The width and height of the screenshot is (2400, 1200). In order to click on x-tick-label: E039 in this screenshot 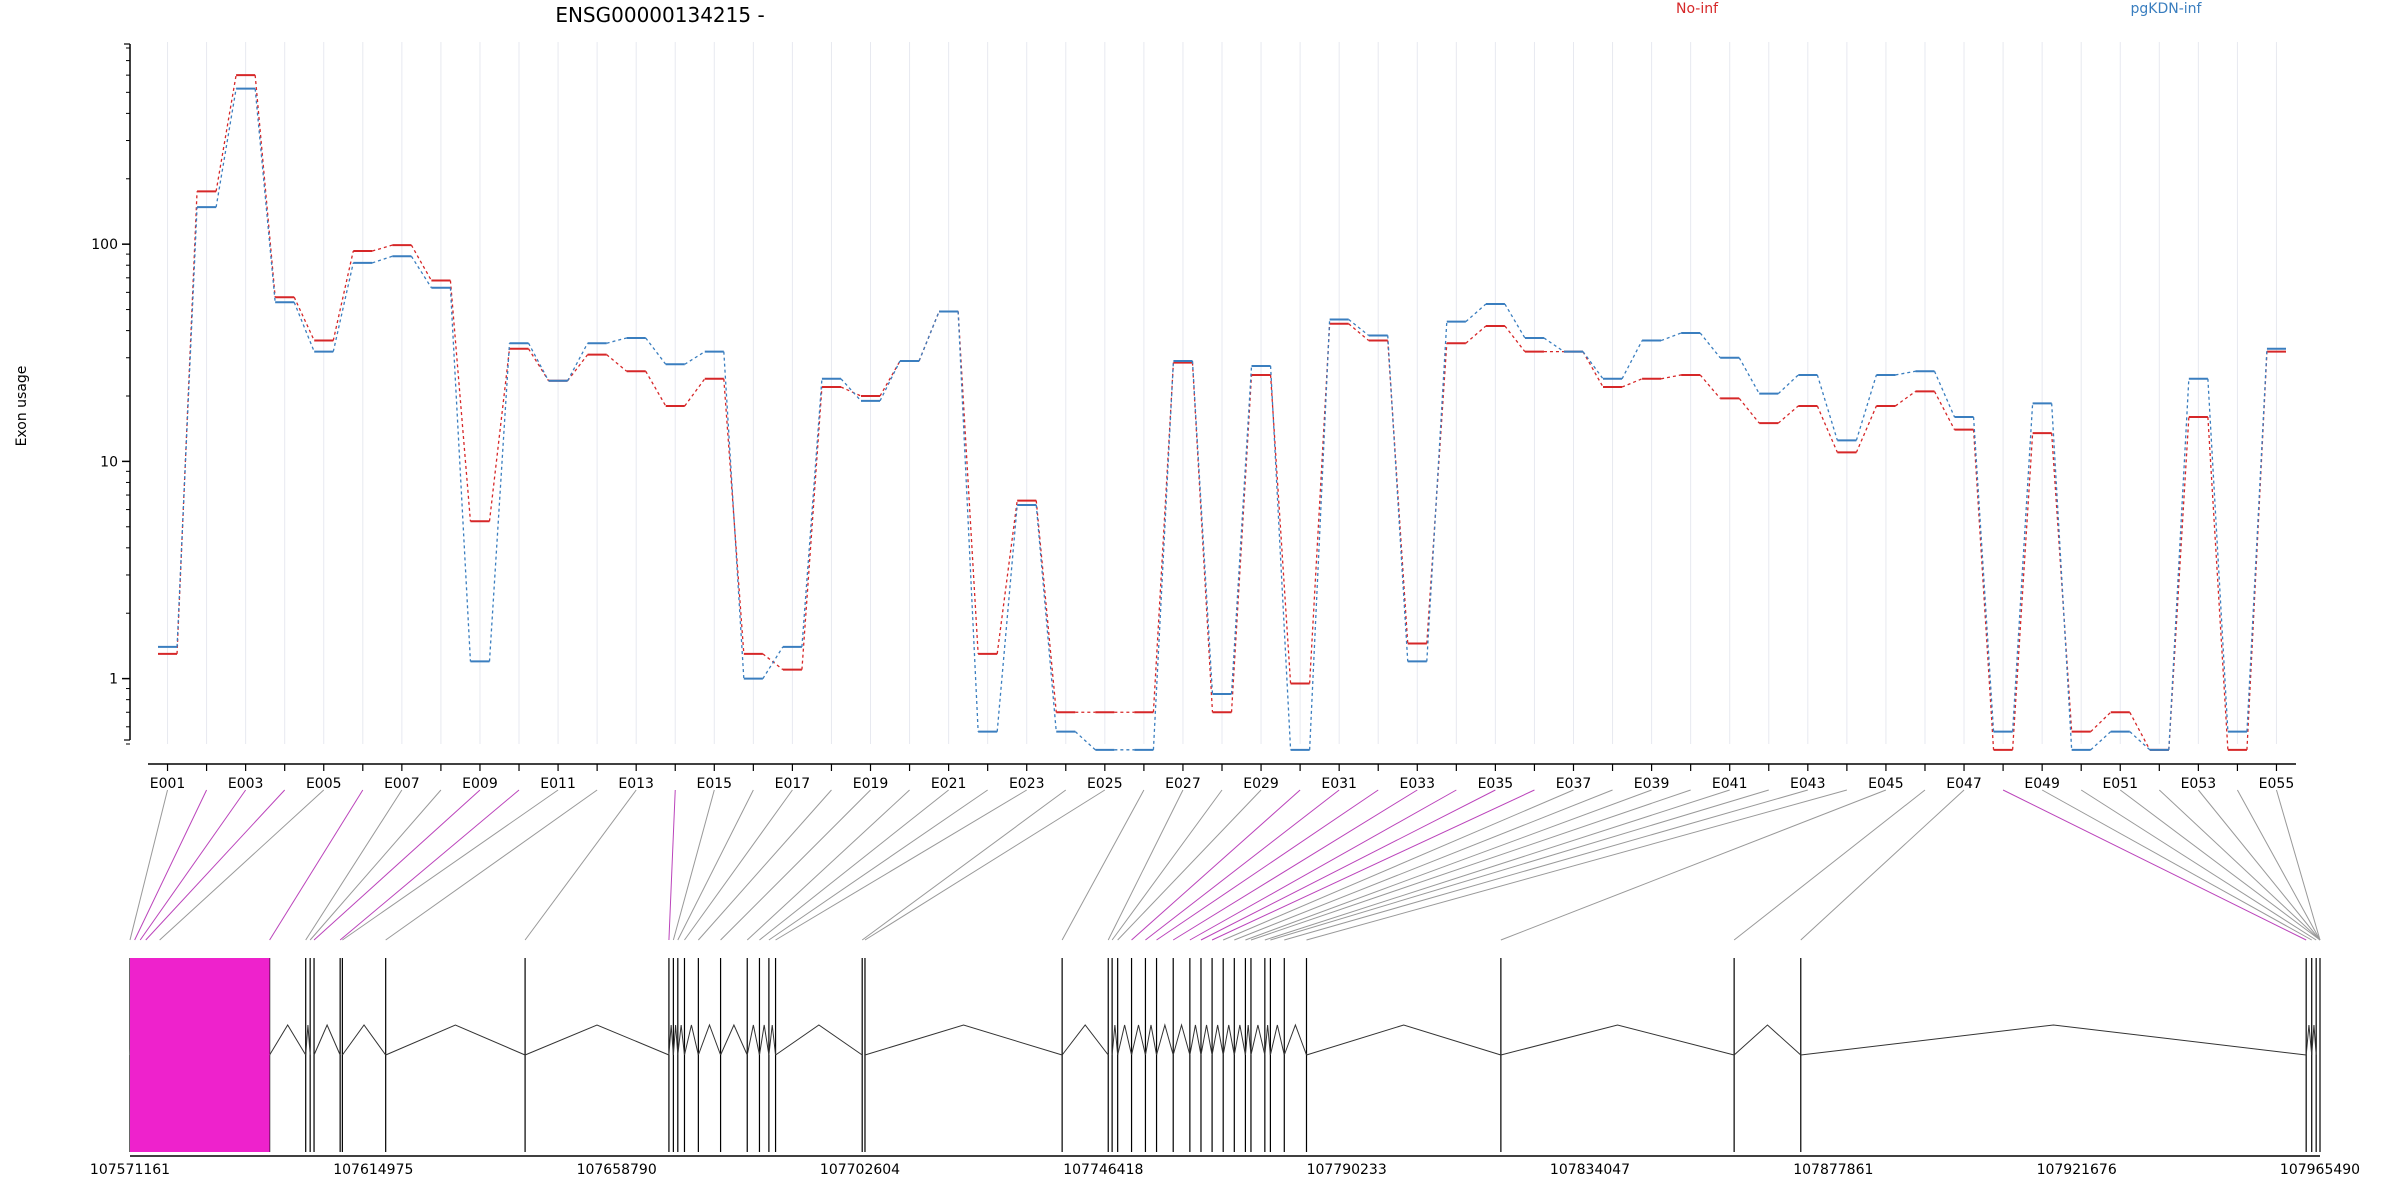, I will do `click(1652, 784)`.